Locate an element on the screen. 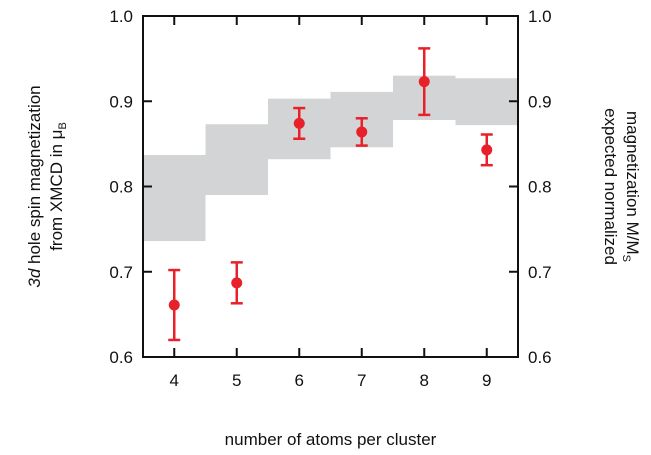  x-tick-label-6: 6 is located at coordinates (299, 380).